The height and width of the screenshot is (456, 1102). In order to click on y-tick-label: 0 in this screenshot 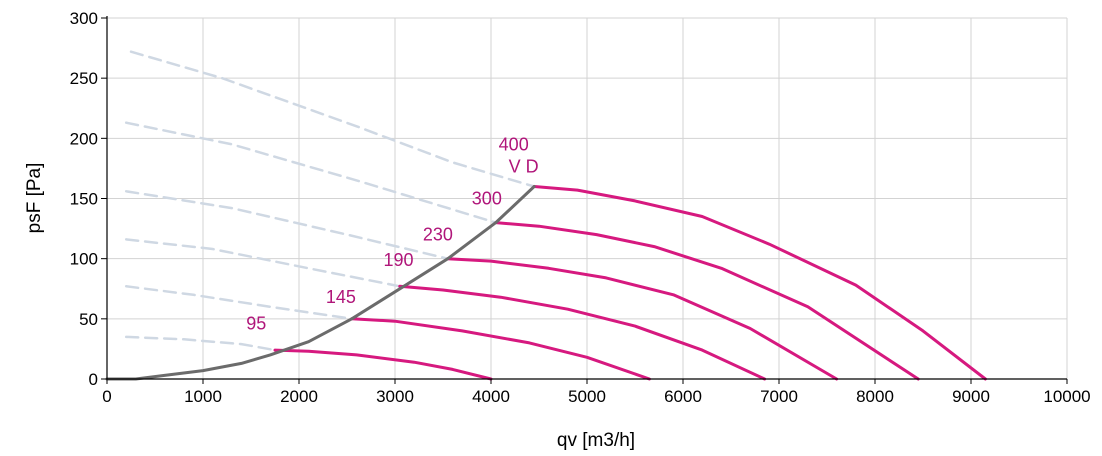, I will do `click(93, 379)`.